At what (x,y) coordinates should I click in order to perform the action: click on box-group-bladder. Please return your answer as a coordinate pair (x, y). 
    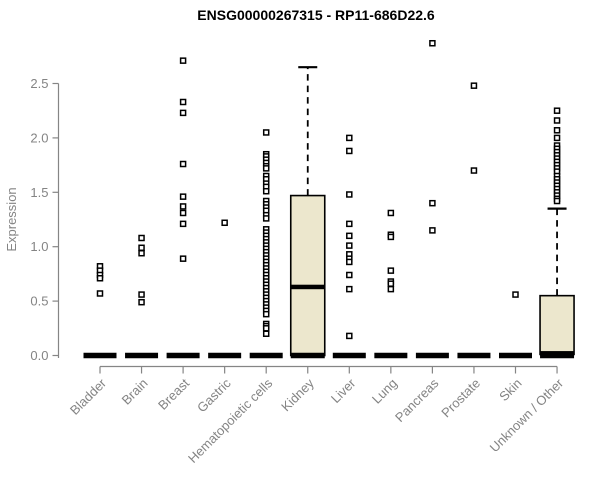
    Looking at the image, I should click on (100, 311).